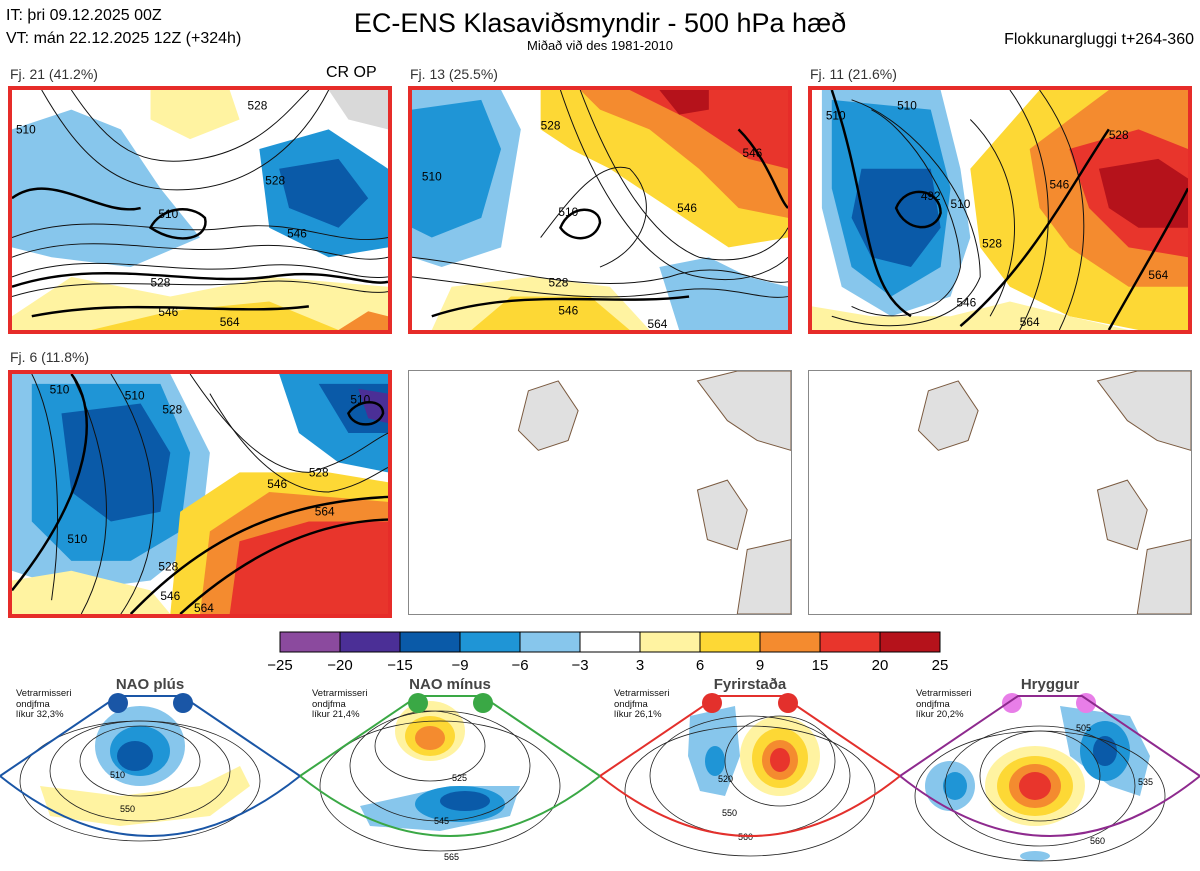  Describe the element at coordinates (230, 322) in the screenshot. I see `p1-label-7: 564` at that location.